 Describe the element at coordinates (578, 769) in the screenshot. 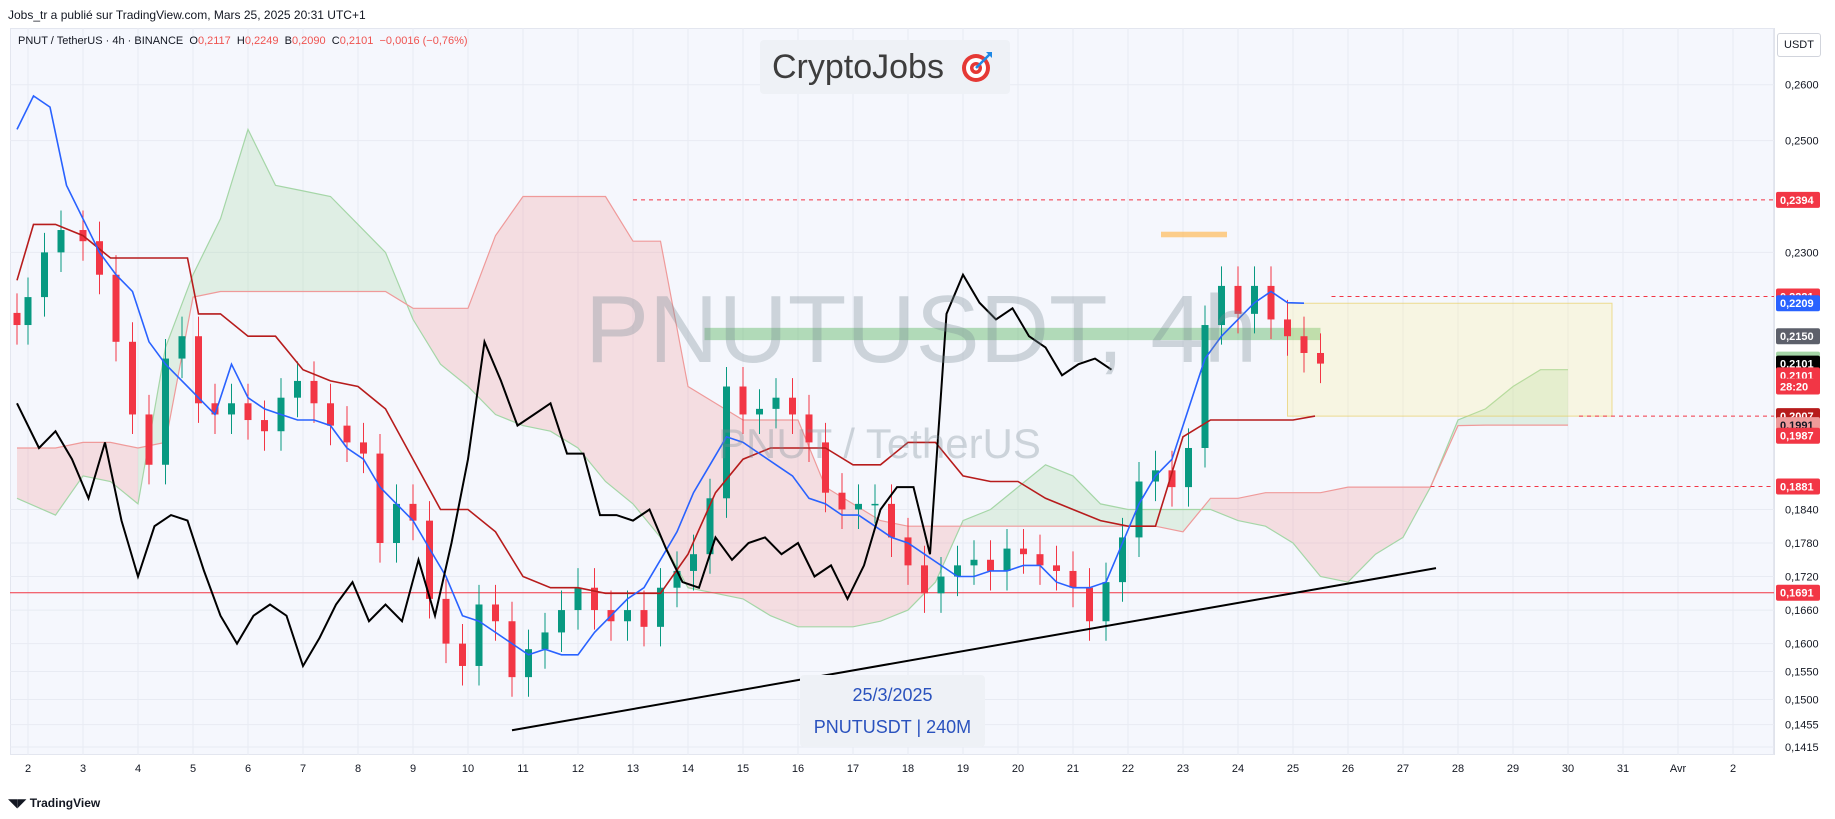

I see `time-tick-label: 12` at that location.